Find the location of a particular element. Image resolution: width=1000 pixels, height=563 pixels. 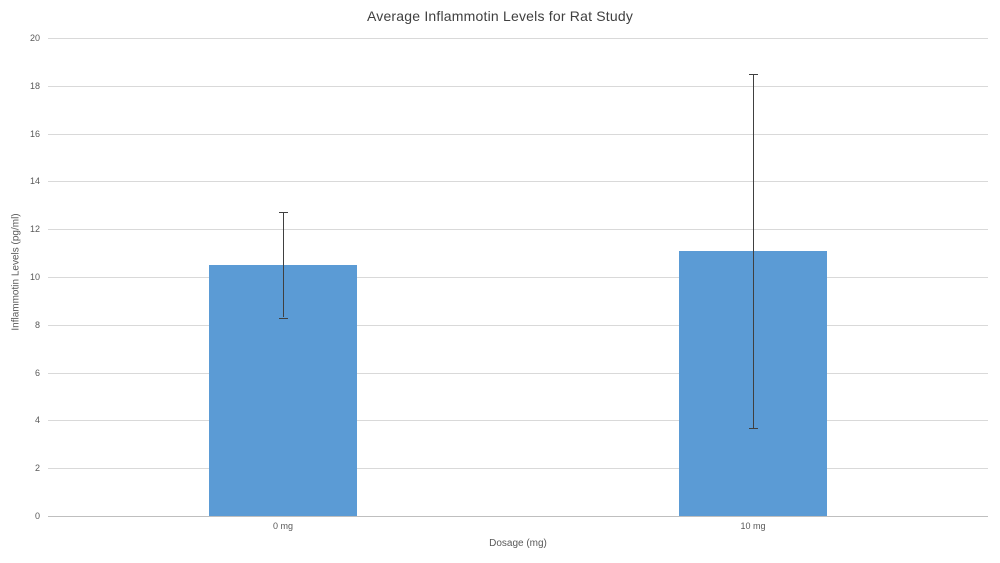

y-tick-label: 10 is located at coordinates (34, 277).